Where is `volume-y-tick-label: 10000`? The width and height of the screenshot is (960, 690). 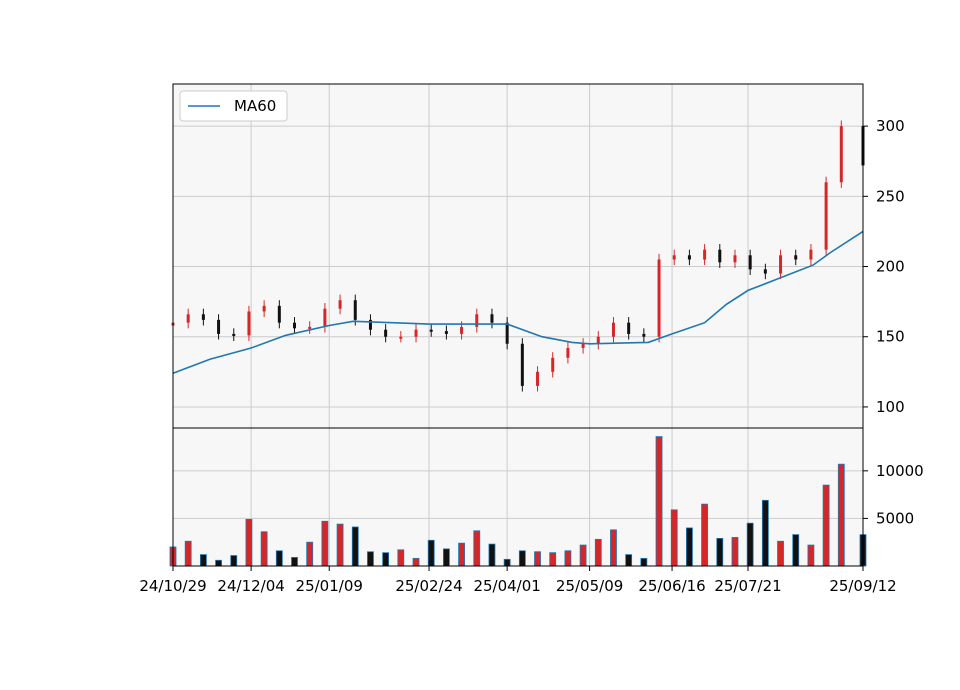
volume-y-tick-label: 10000 is located at coordinates (900, 471).